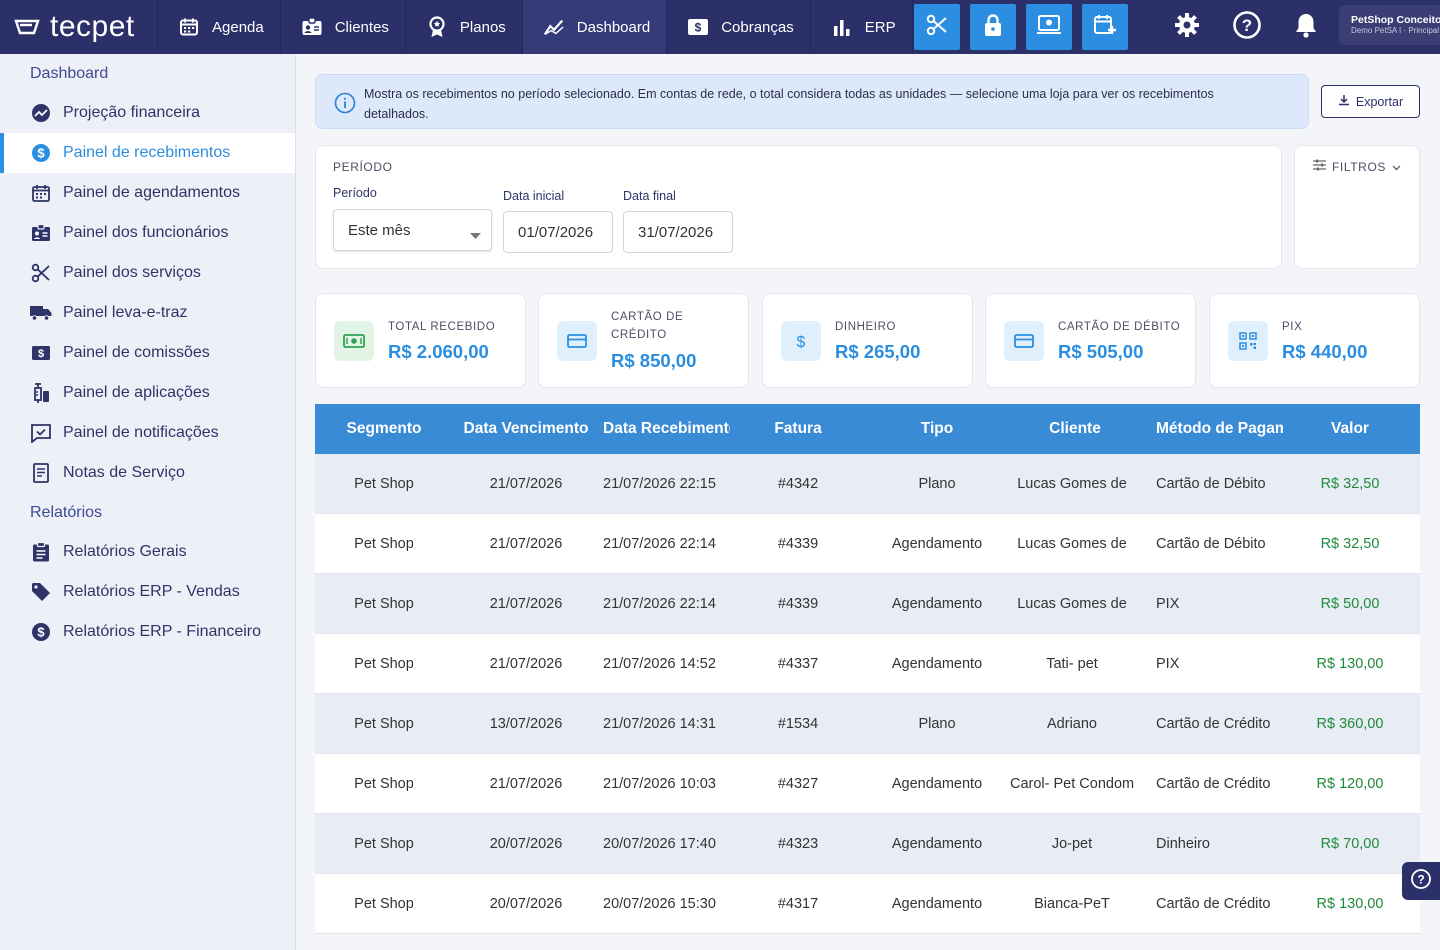  I want to click on help-widget-button: ?, so click(1421, 881).